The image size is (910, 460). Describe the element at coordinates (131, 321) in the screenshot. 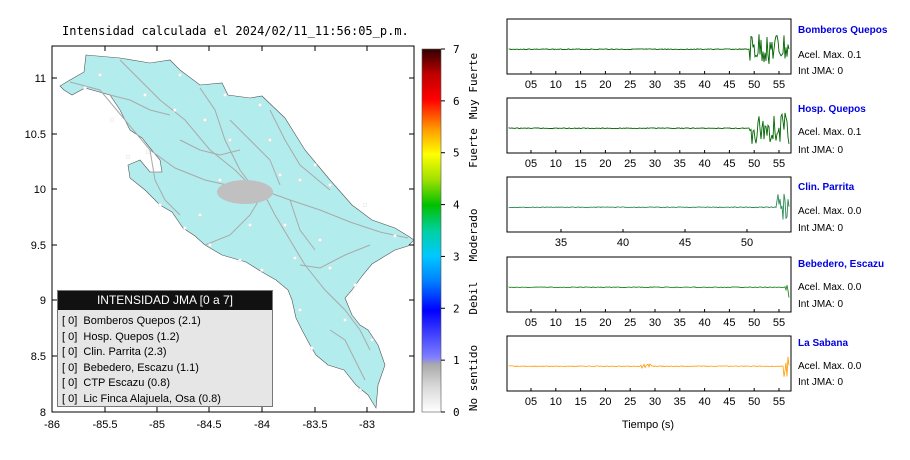

I see `legend-entry: [ 0] Bomberos Quepos (2.1)` at that location.